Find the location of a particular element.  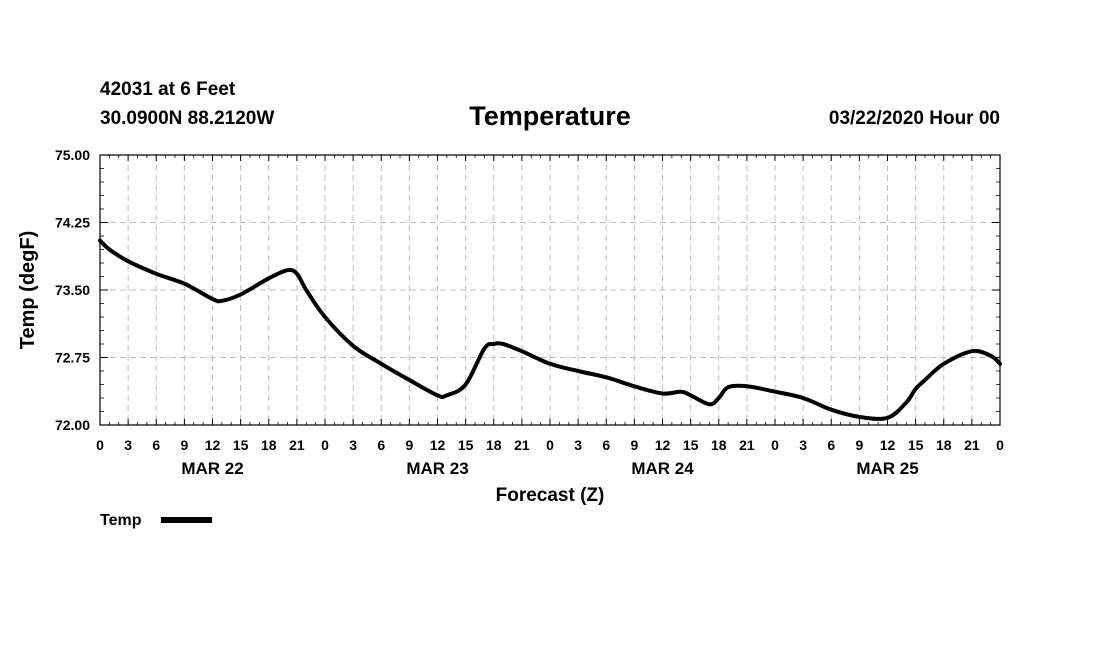

y-tick-label: 72.00 is located at coordinates (72, 425).